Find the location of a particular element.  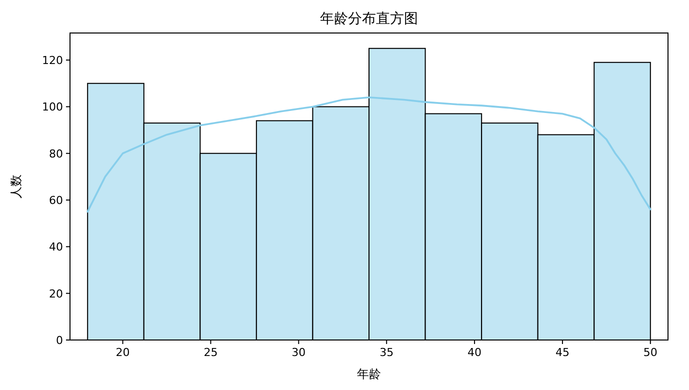

x-tick-label: 30 is located at coordinates (299, 352).